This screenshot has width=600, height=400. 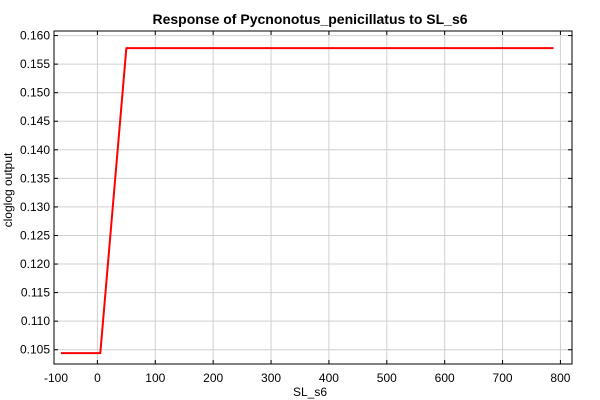 What do you see at coordinates (35, 207) in the screenshot?
I see `y-tick-label: 0.130` at bounding box center [35, 207].